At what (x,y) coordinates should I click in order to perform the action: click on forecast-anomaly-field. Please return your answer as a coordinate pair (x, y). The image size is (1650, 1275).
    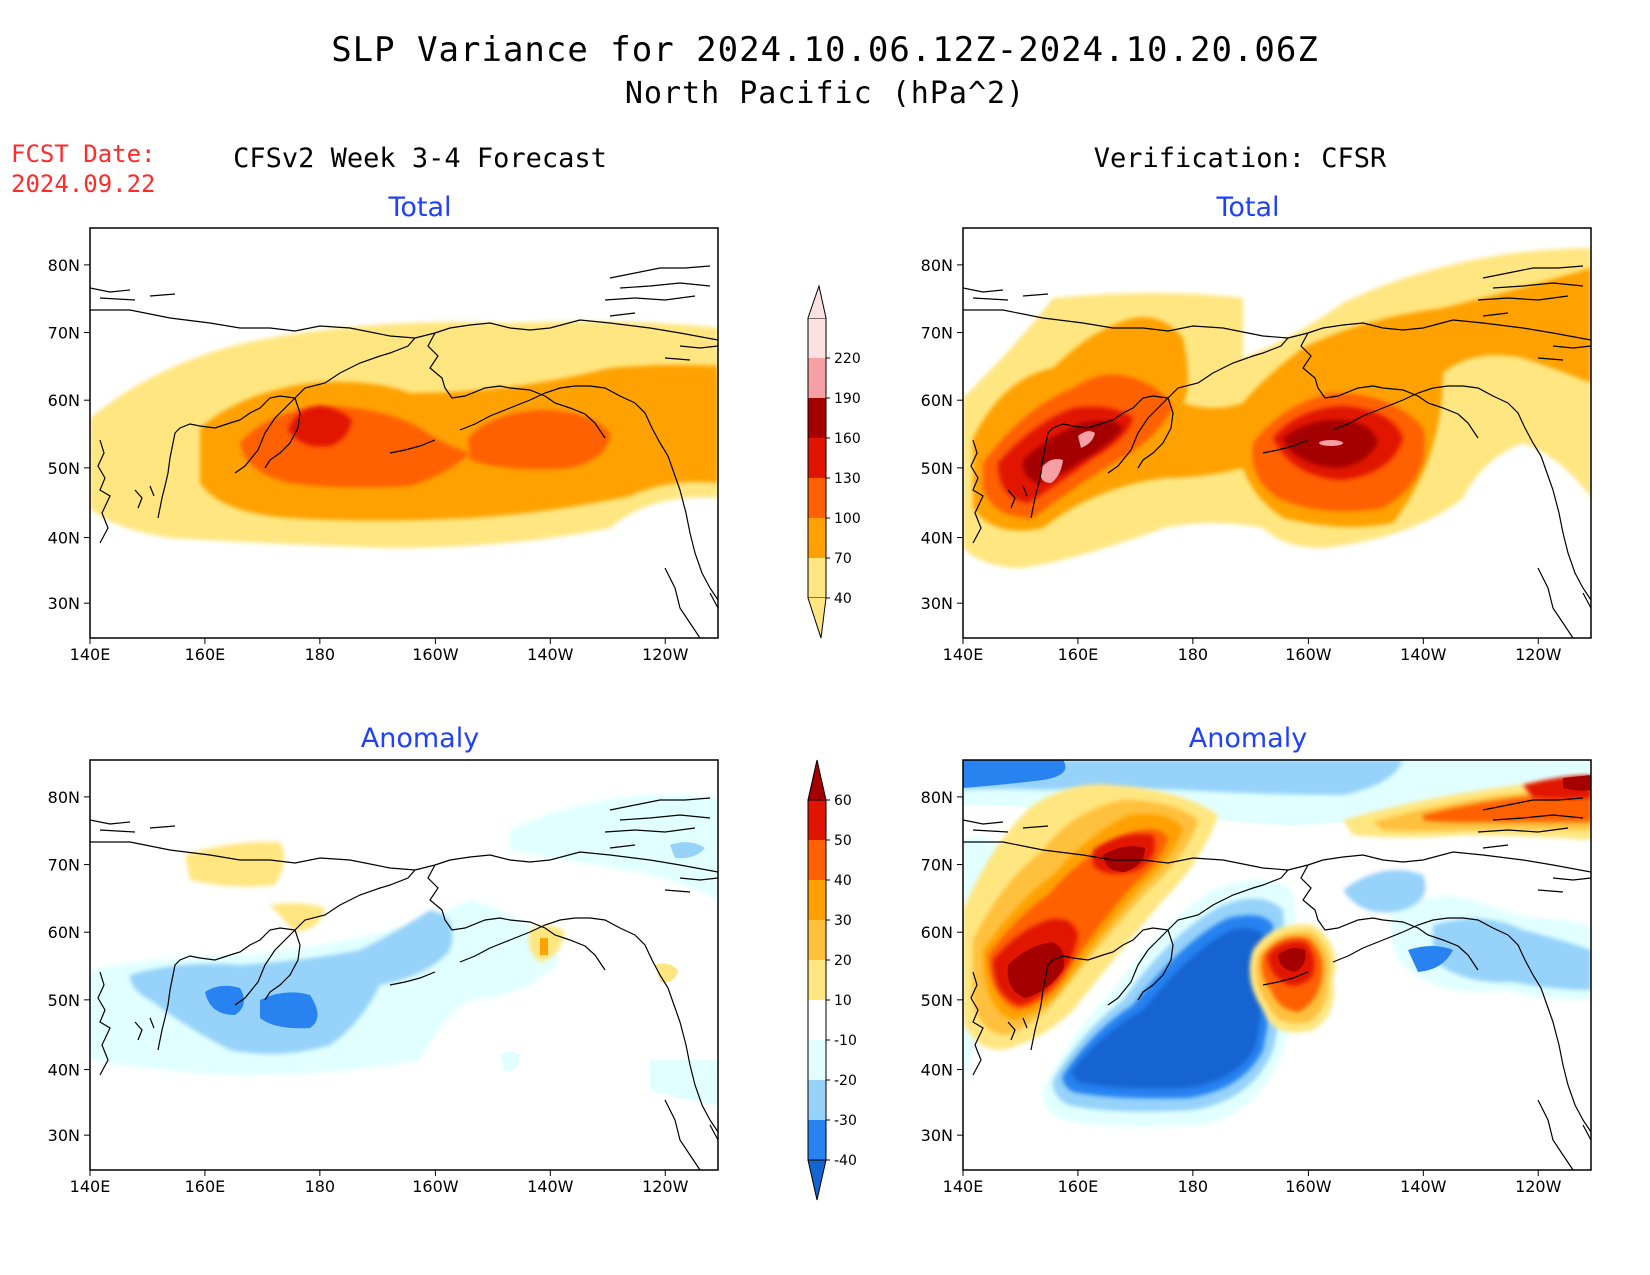
    Looking at the image, I should click on (404, 965).